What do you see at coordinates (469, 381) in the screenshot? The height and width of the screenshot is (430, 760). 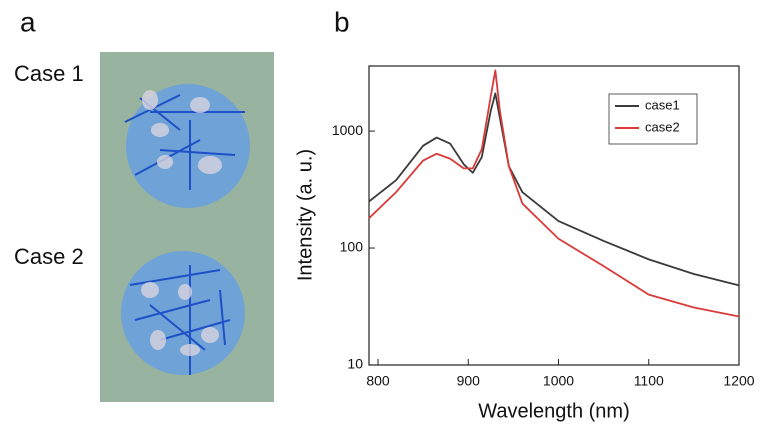 I see `x-tick-label: 900` at bounding box center [469, 381].